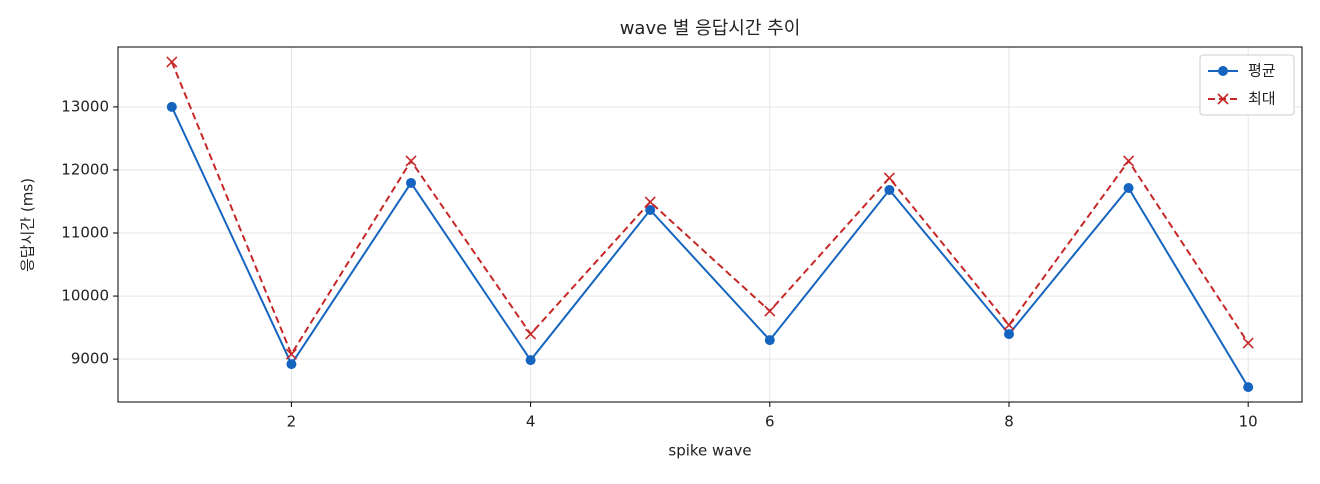 The height and width of the screenshot is (484, 1320). What do you see at coordinates (1262, 71) in the screenshot?
I see `legend-label: 평균` at bounding box center [1262, 71].